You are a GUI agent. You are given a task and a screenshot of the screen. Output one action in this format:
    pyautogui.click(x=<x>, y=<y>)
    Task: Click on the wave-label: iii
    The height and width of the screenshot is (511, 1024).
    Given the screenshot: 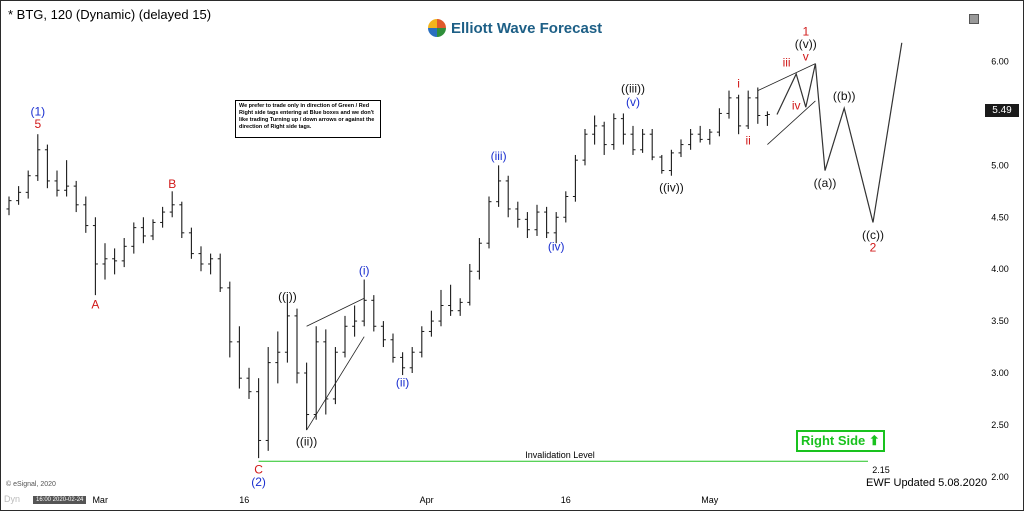 What is the action you would take?
    pyautogui.click(x=787, y=63)
    